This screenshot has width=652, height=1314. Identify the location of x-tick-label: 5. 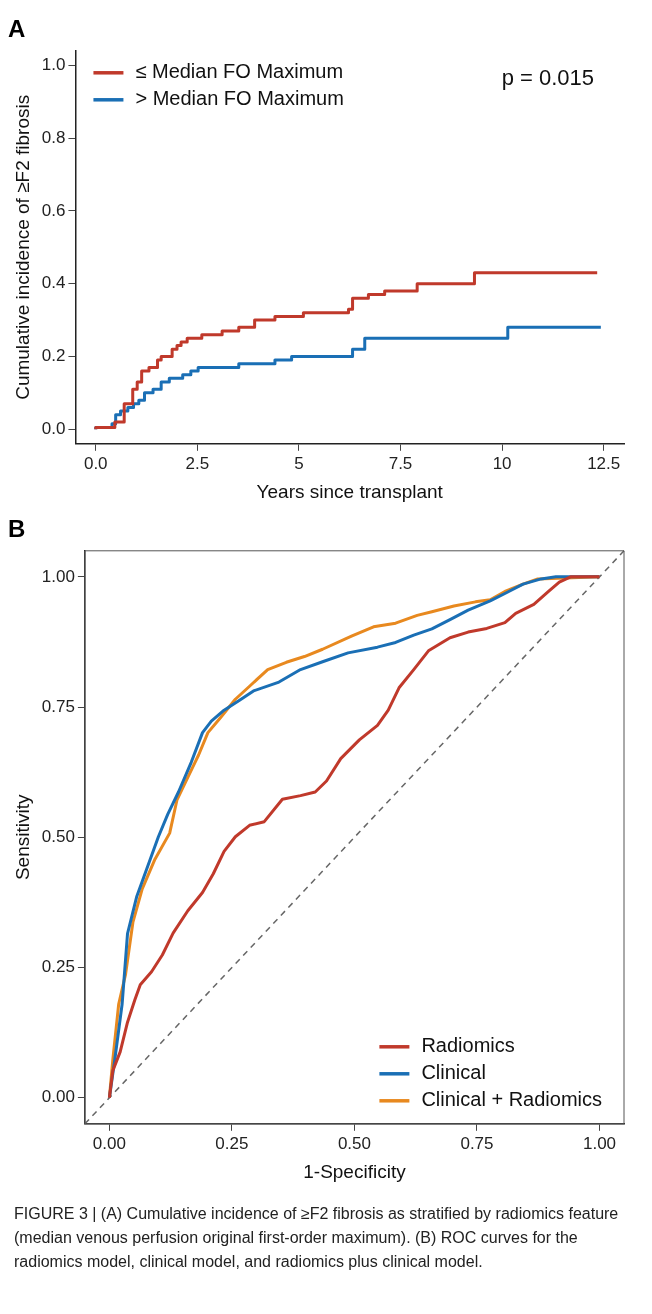
(299, 463).